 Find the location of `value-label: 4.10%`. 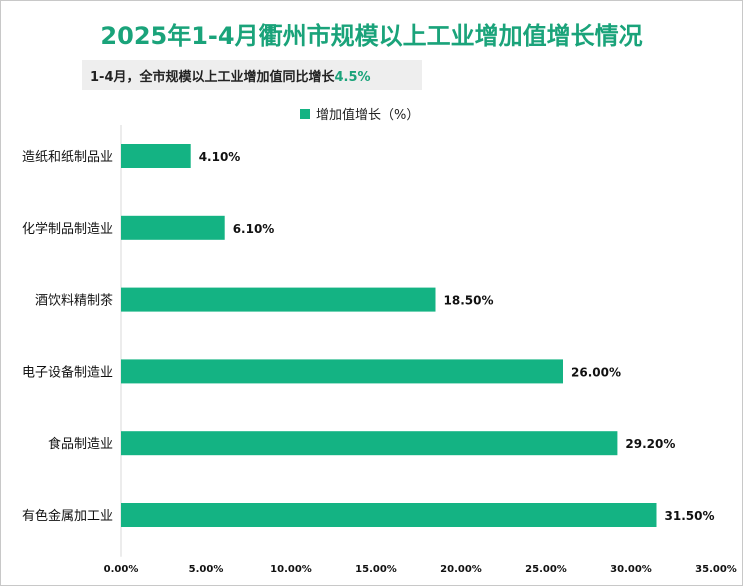

value-label: 4.10% is located at coordinates (220, 157).